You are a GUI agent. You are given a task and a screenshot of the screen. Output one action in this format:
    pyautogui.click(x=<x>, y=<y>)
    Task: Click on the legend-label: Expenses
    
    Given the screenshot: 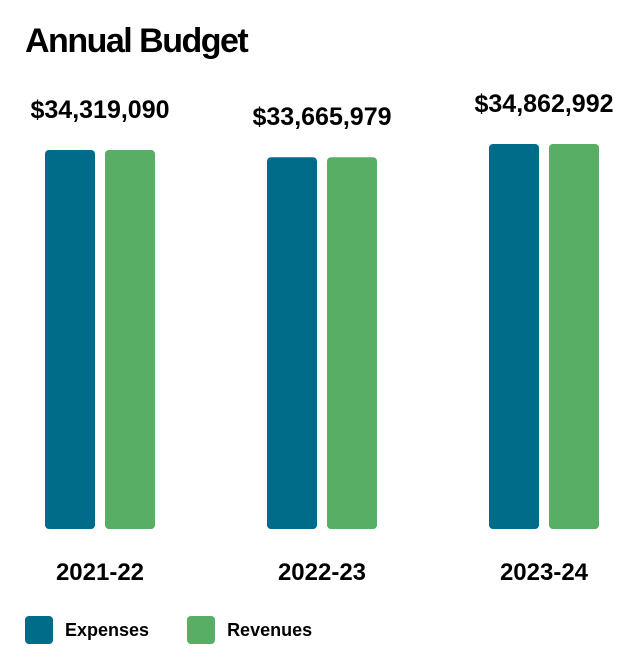 What is the action you would take?
    pyautogui.click(x=107, y=629)
    